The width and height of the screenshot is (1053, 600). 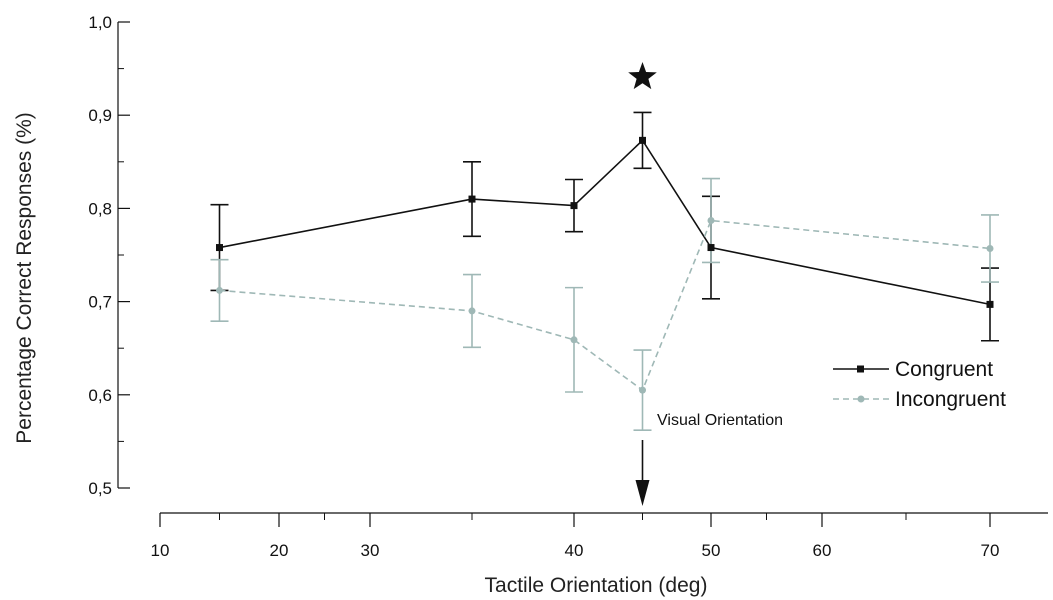 What do you see at coordinates (950, 399) in the screenshot?
I see `legend-label-incongruent: Incongruent` at bounding box center [950, 399].